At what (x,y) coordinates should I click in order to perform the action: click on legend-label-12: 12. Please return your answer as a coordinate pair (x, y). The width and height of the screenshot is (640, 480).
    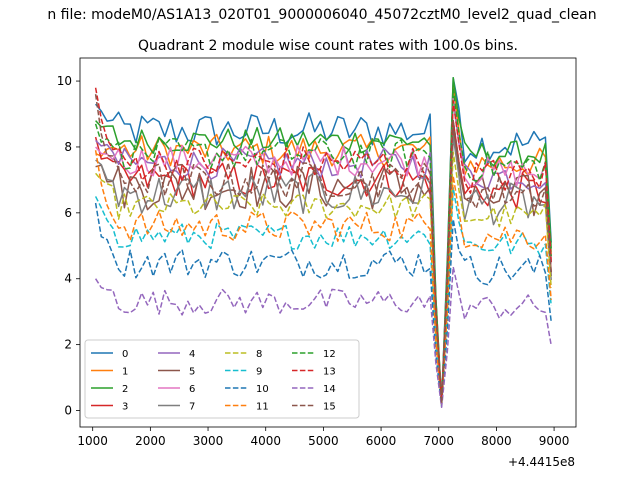
    Looking at the image, I should click on (329, 354).